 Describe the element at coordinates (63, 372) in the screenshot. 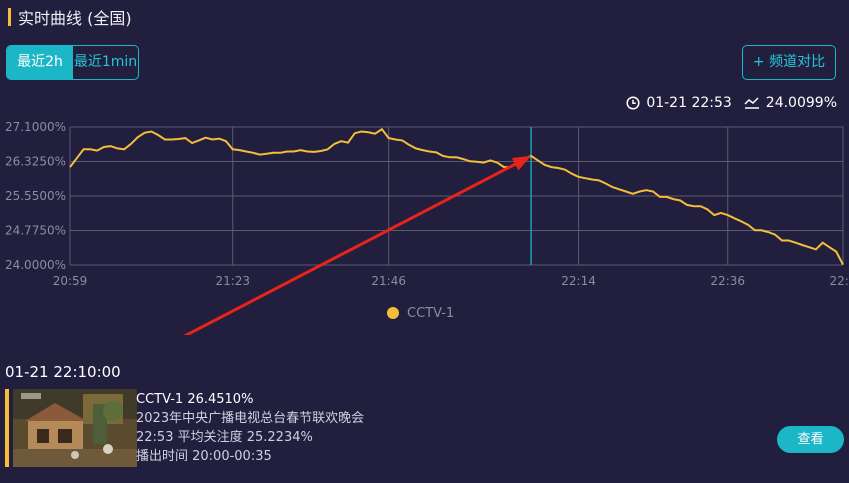

I see `annotation-time: 01-21 22:10:00` at that location.